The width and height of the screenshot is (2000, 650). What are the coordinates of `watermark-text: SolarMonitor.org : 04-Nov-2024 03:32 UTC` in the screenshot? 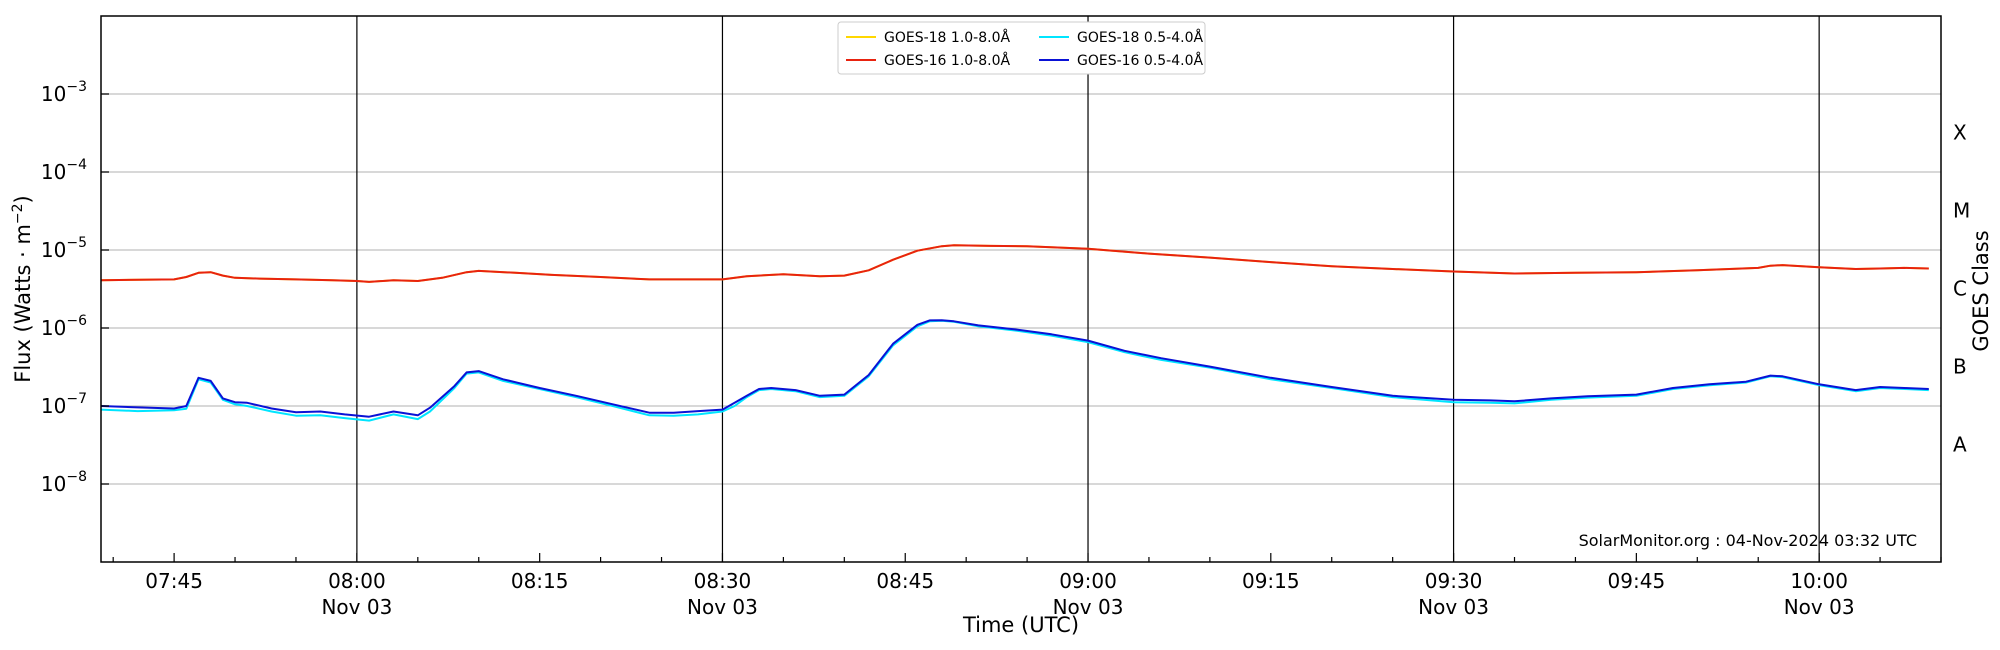 It's located at (1748, 540).